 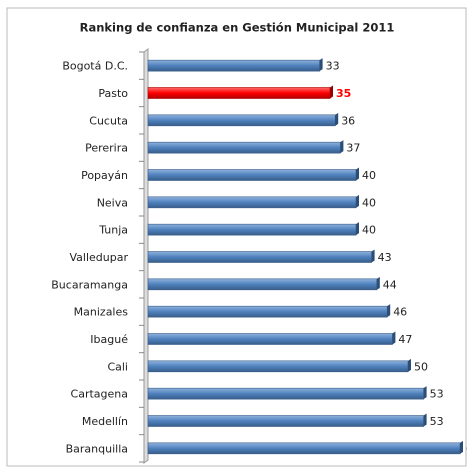 What do you see at coordinates (97, 448) in the screenshot?
I see `y-tick-label: Baranquilla` at bounding box center [97, 448].